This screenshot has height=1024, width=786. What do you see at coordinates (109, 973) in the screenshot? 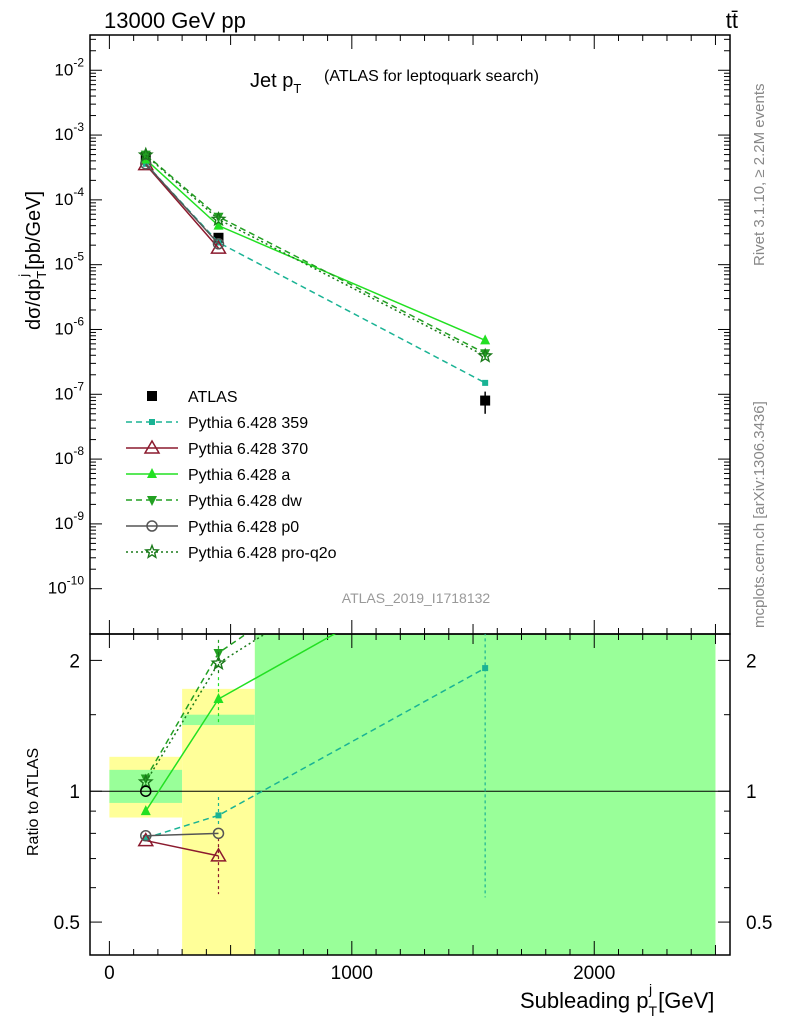
I see `x-tick-label: 0` at bounding box center [109, 973].